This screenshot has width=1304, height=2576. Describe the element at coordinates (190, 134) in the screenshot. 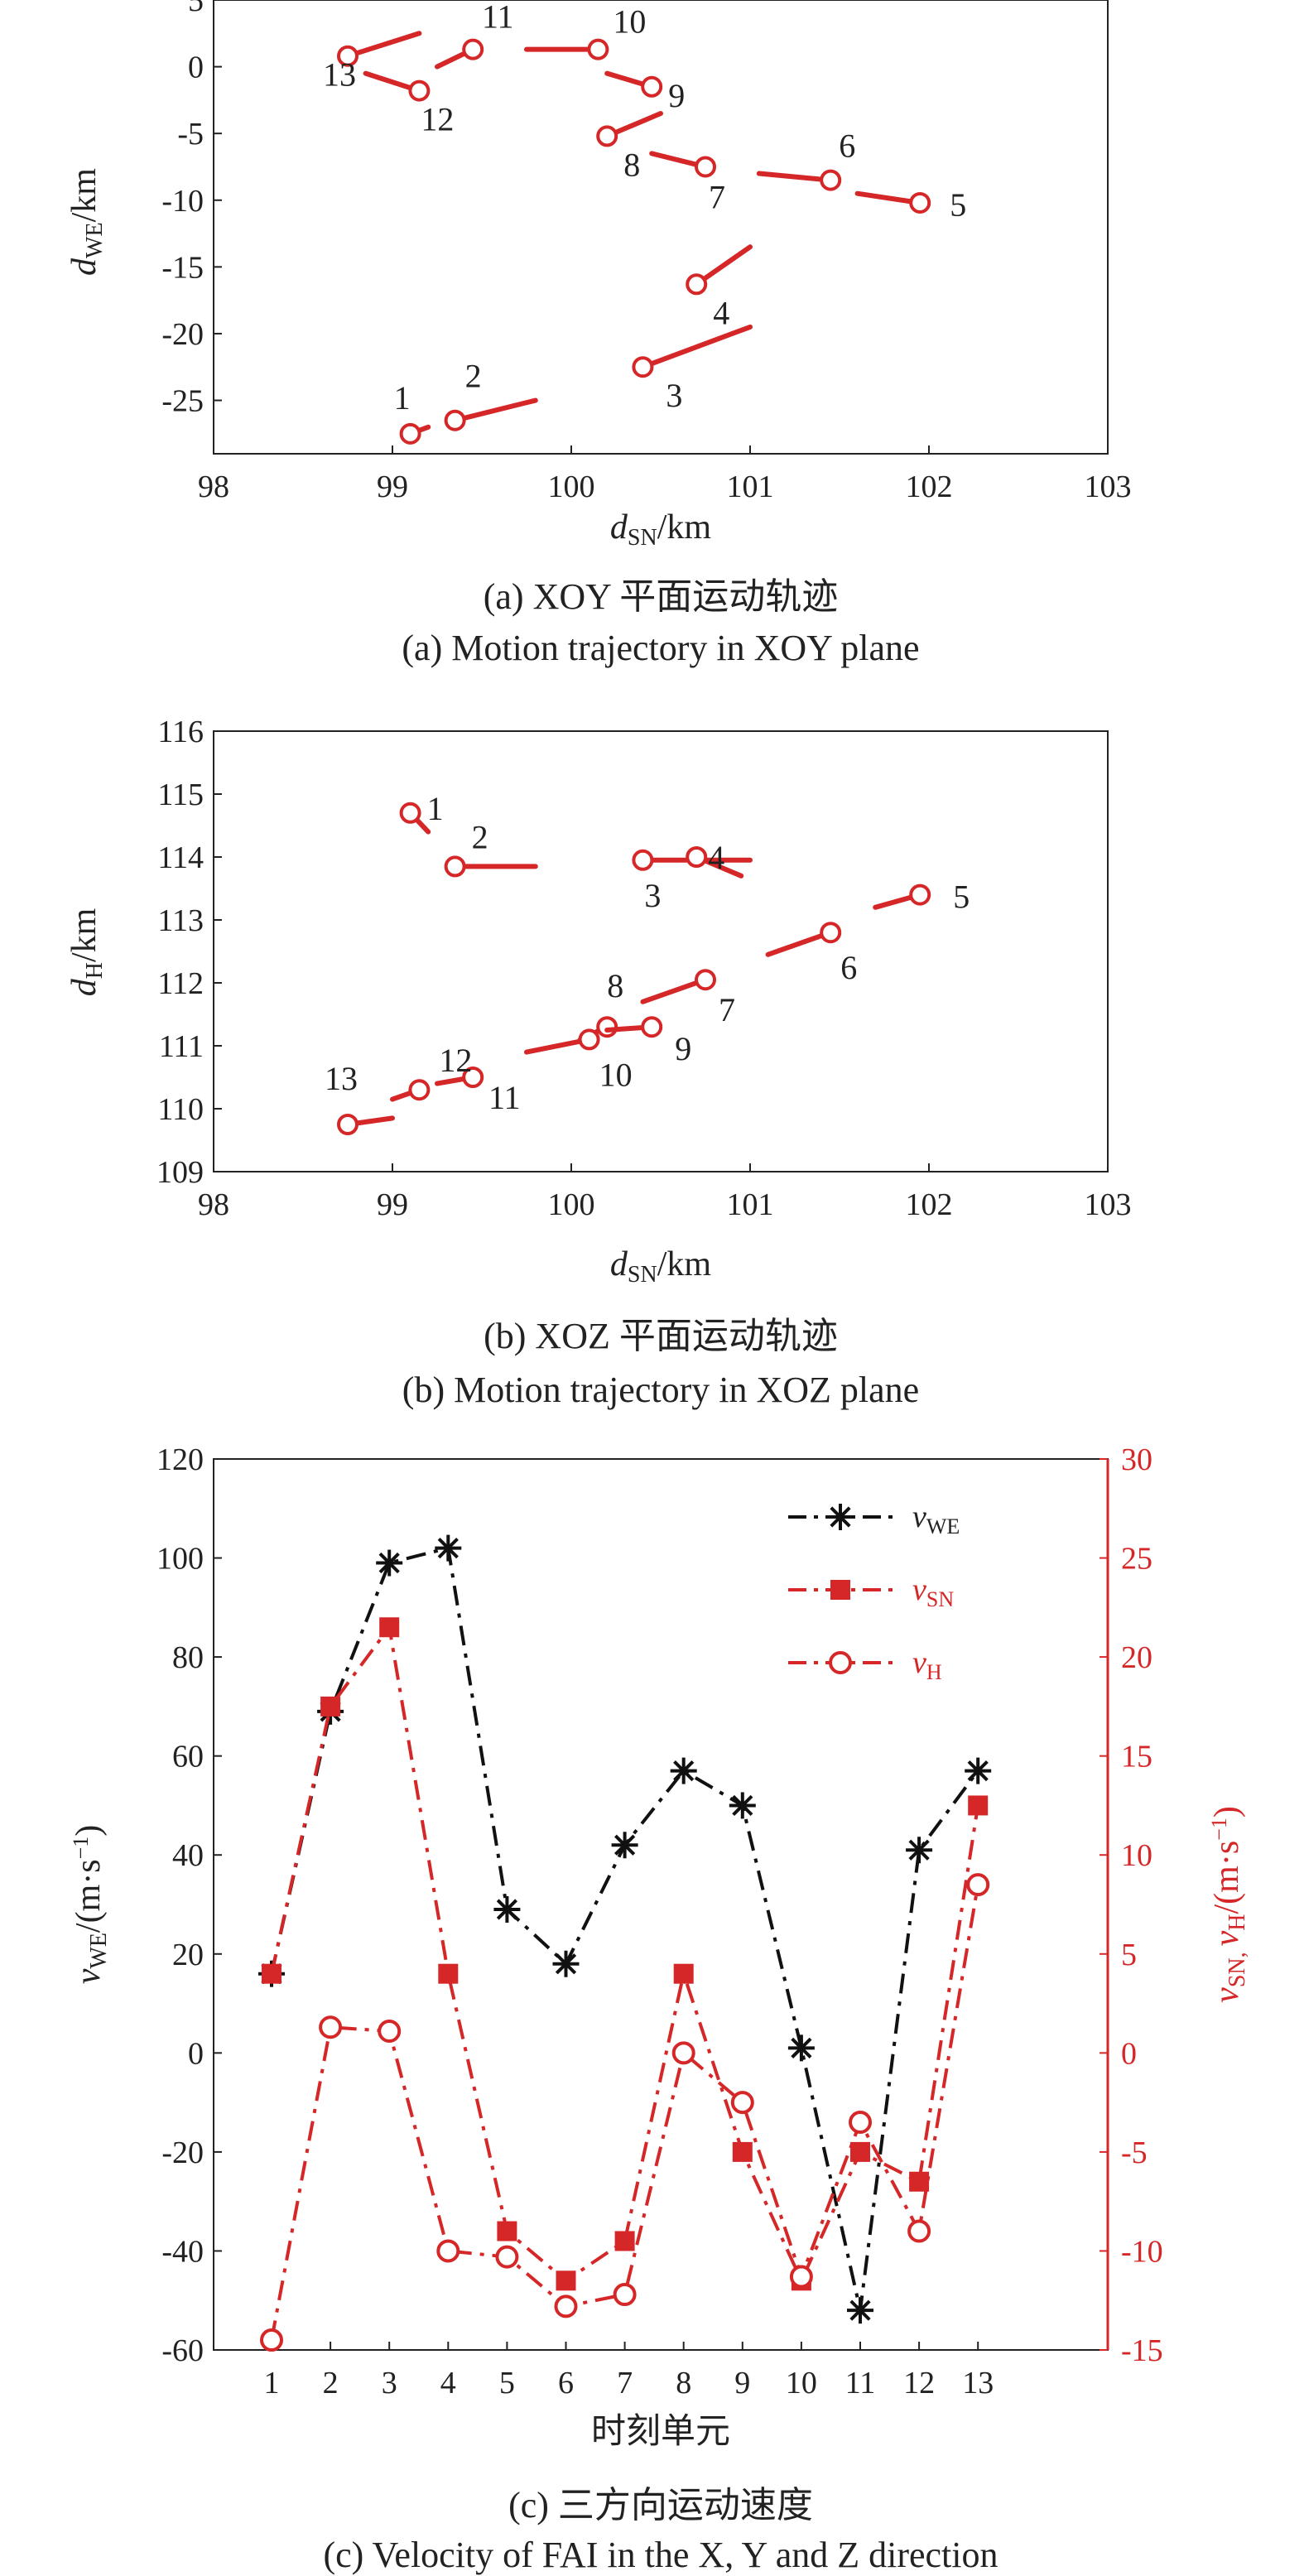

I see `y-tick-label: -5` at that location.